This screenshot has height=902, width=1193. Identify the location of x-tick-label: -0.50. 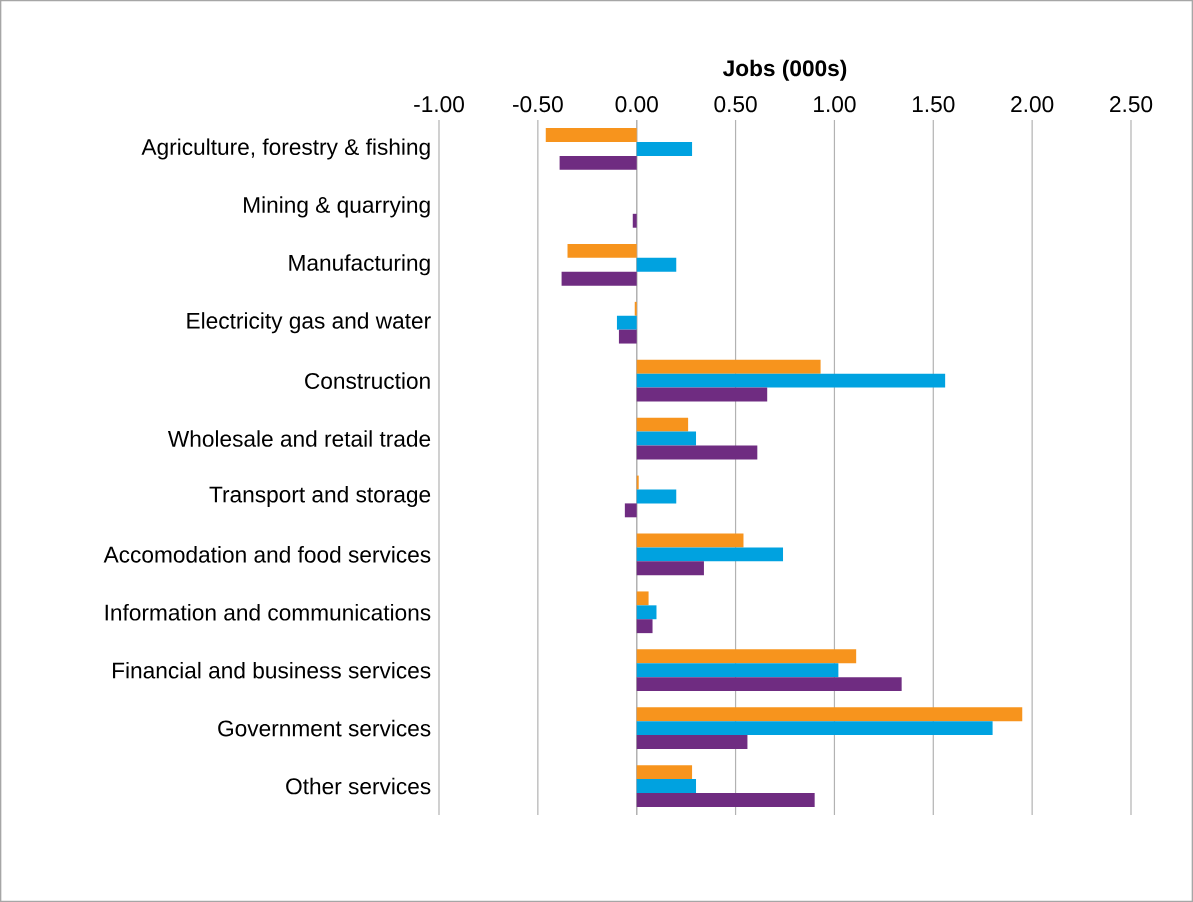
(538, 104).